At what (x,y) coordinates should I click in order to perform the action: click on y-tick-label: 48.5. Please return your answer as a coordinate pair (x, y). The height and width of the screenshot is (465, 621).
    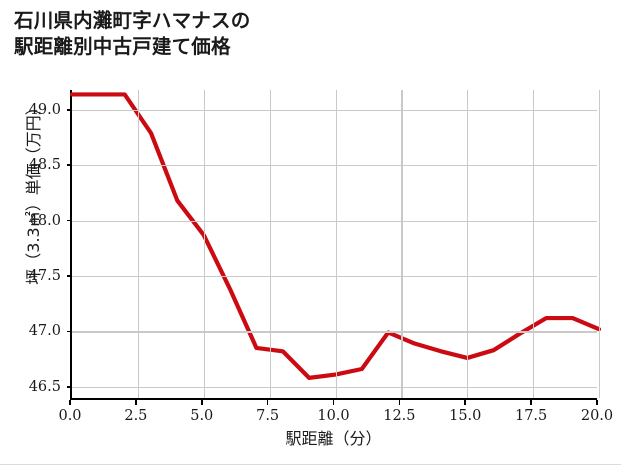
    Looking at the image, I should click on (44, 165).